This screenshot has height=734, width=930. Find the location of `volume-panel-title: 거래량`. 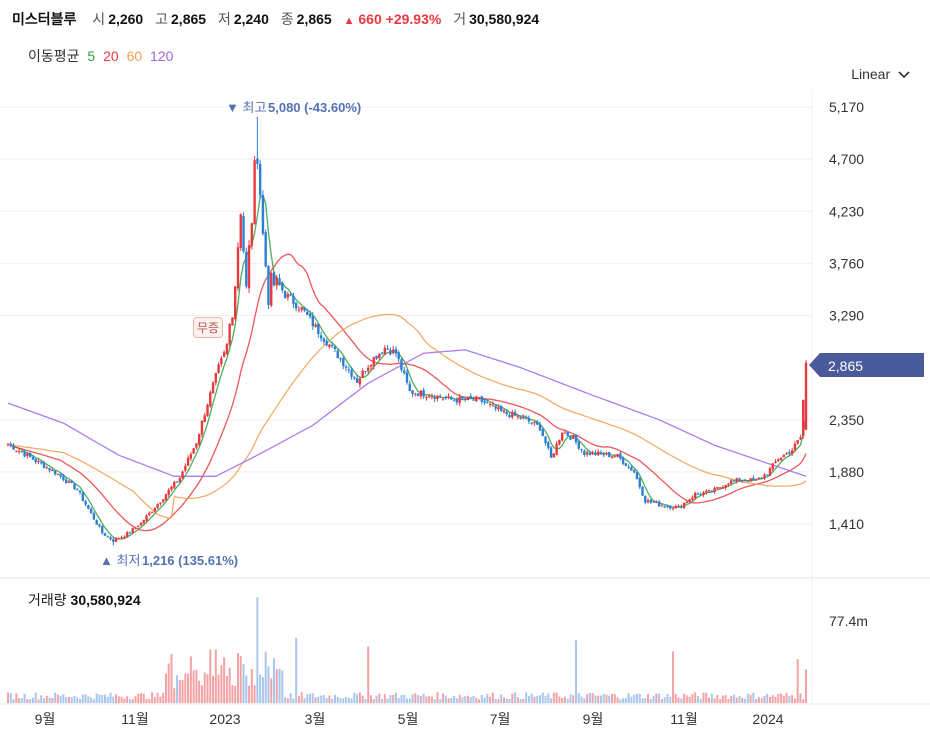

volume-panel-title: 거래량 is located at coordinates (47, 600).